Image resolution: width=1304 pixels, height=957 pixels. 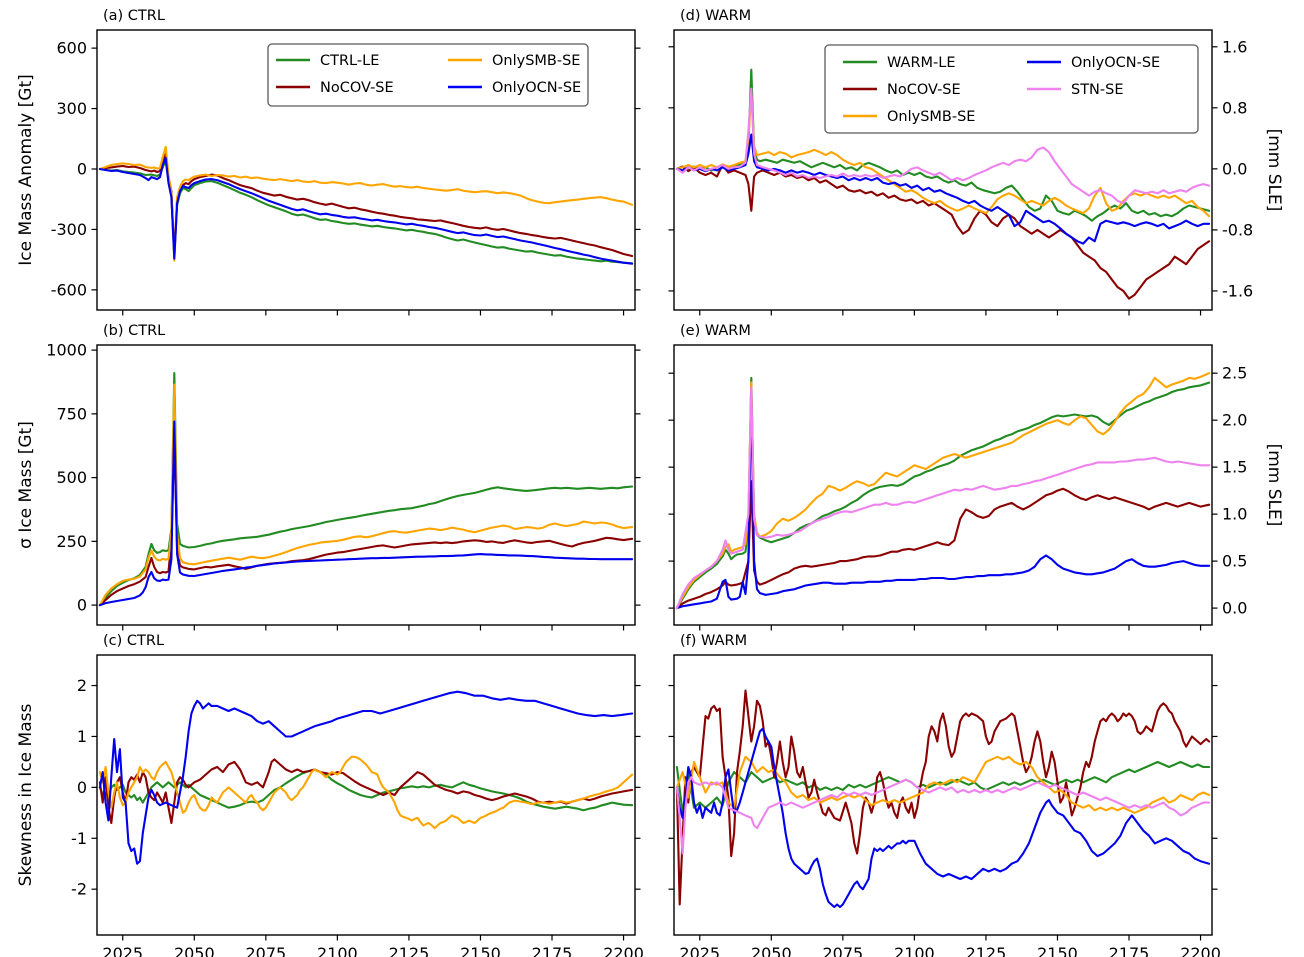 I want to click on panel-title-a: (a) CTRL, so click(x=134, y=16).